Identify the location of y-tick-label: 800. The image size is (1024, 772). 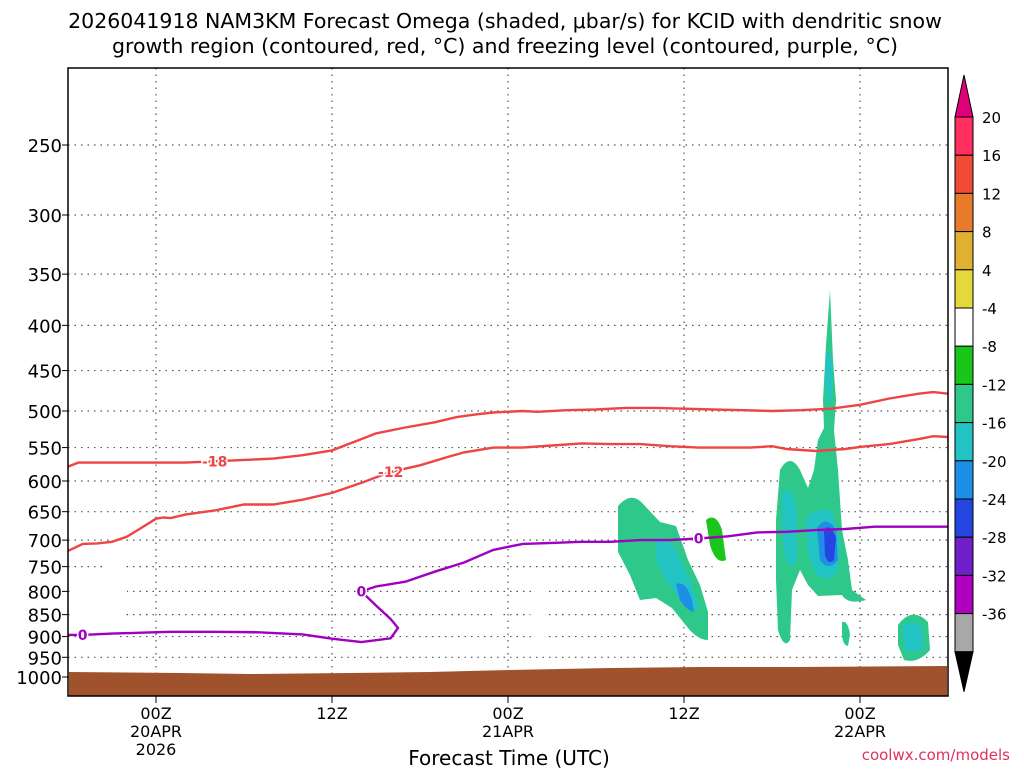
(45, 592).